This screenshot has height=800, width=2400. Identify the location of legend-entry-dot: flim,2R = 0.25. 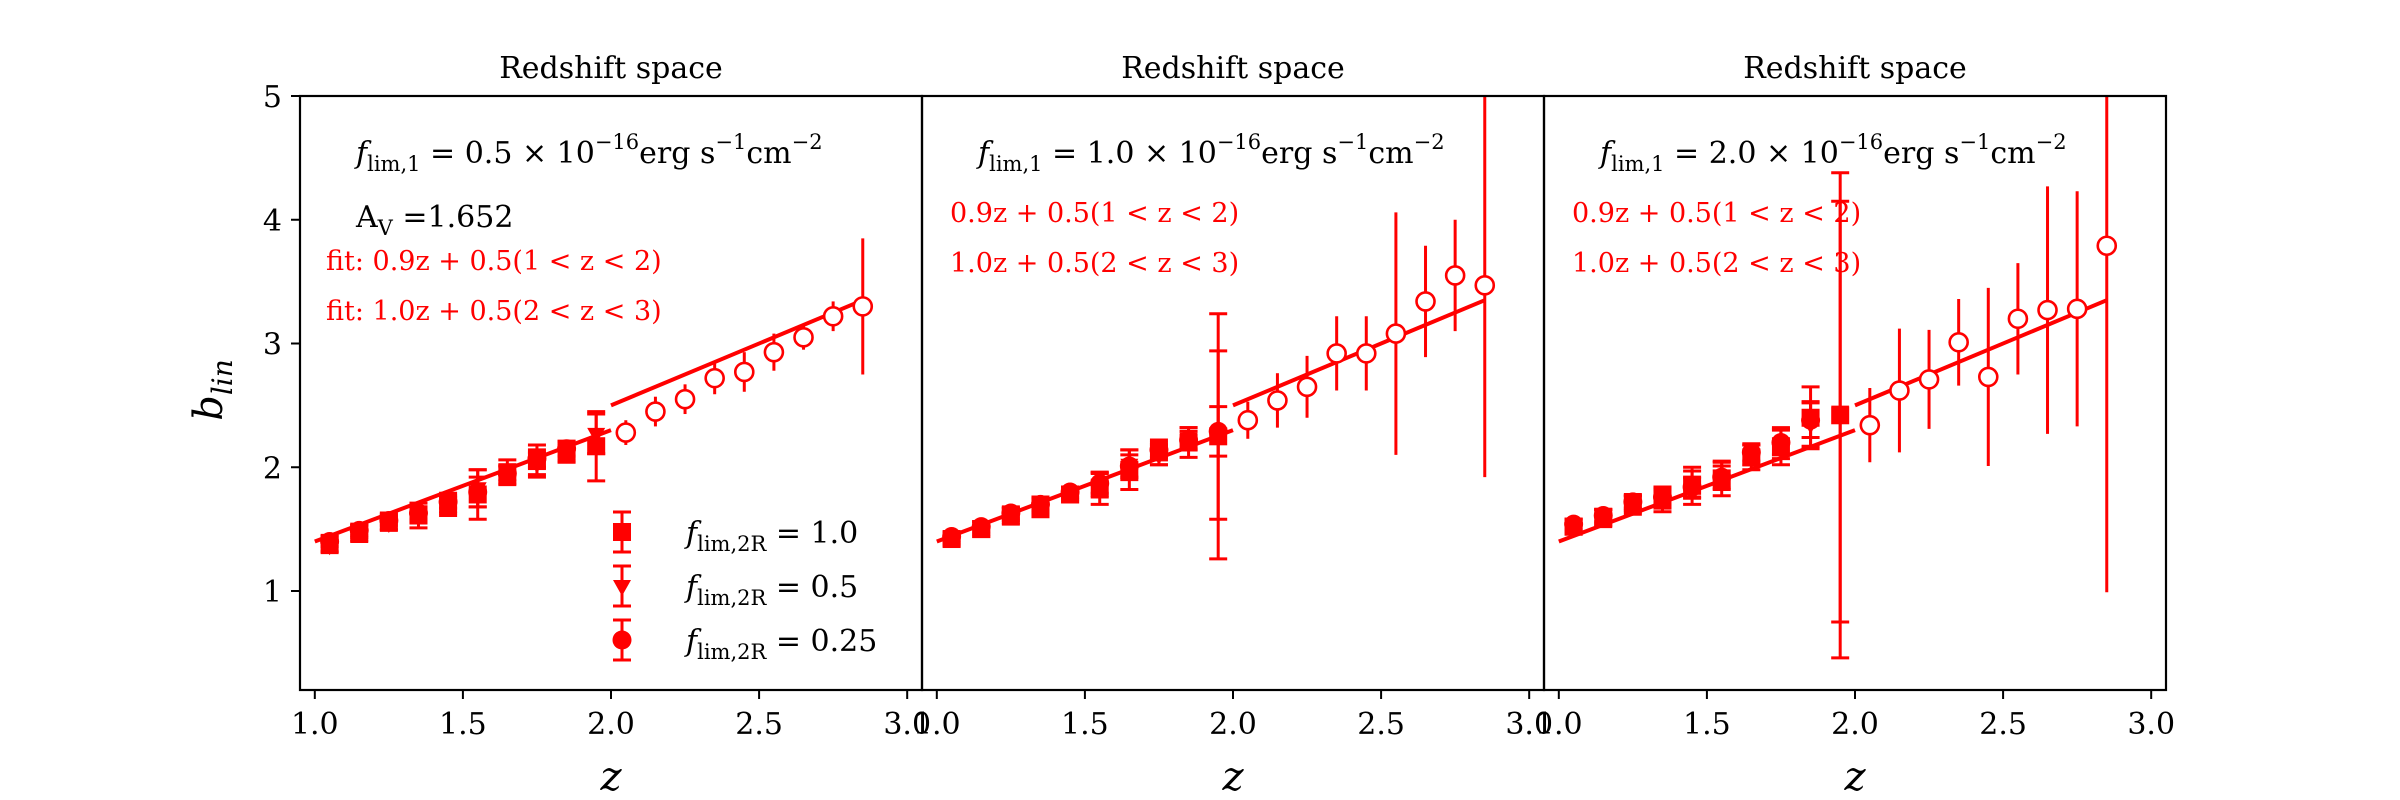
(744, 641).